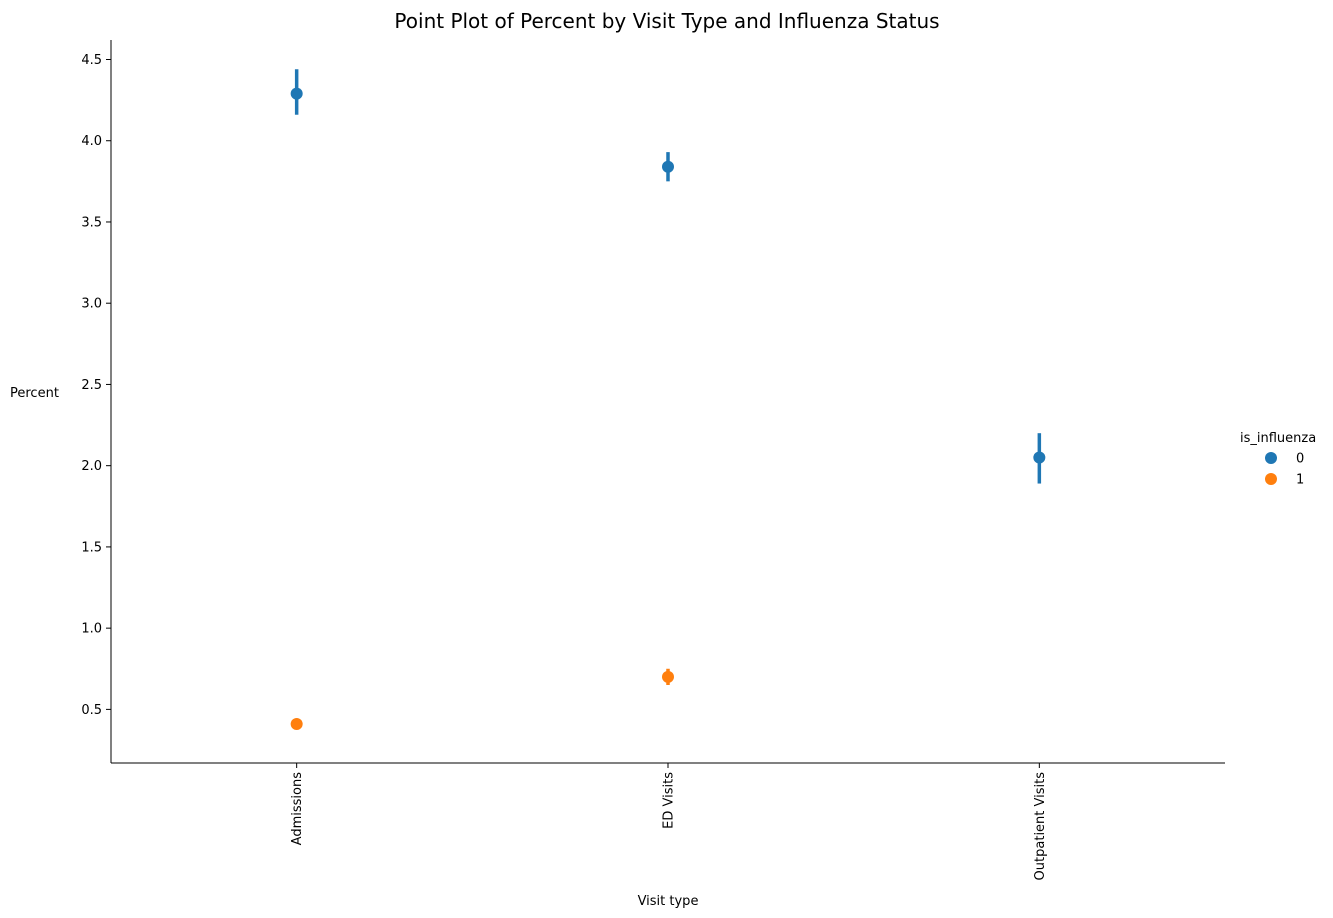  Describe the element at coordinates (91, 710) in the screenshot. I see `y-tick-label: 0.5` at that location.